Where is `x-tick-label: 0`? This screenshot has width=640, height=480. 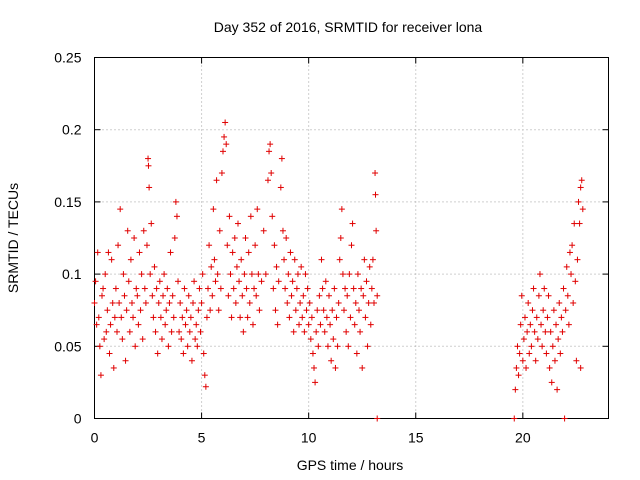 x-tick-label: 0 is located at coordinates (95, 438).